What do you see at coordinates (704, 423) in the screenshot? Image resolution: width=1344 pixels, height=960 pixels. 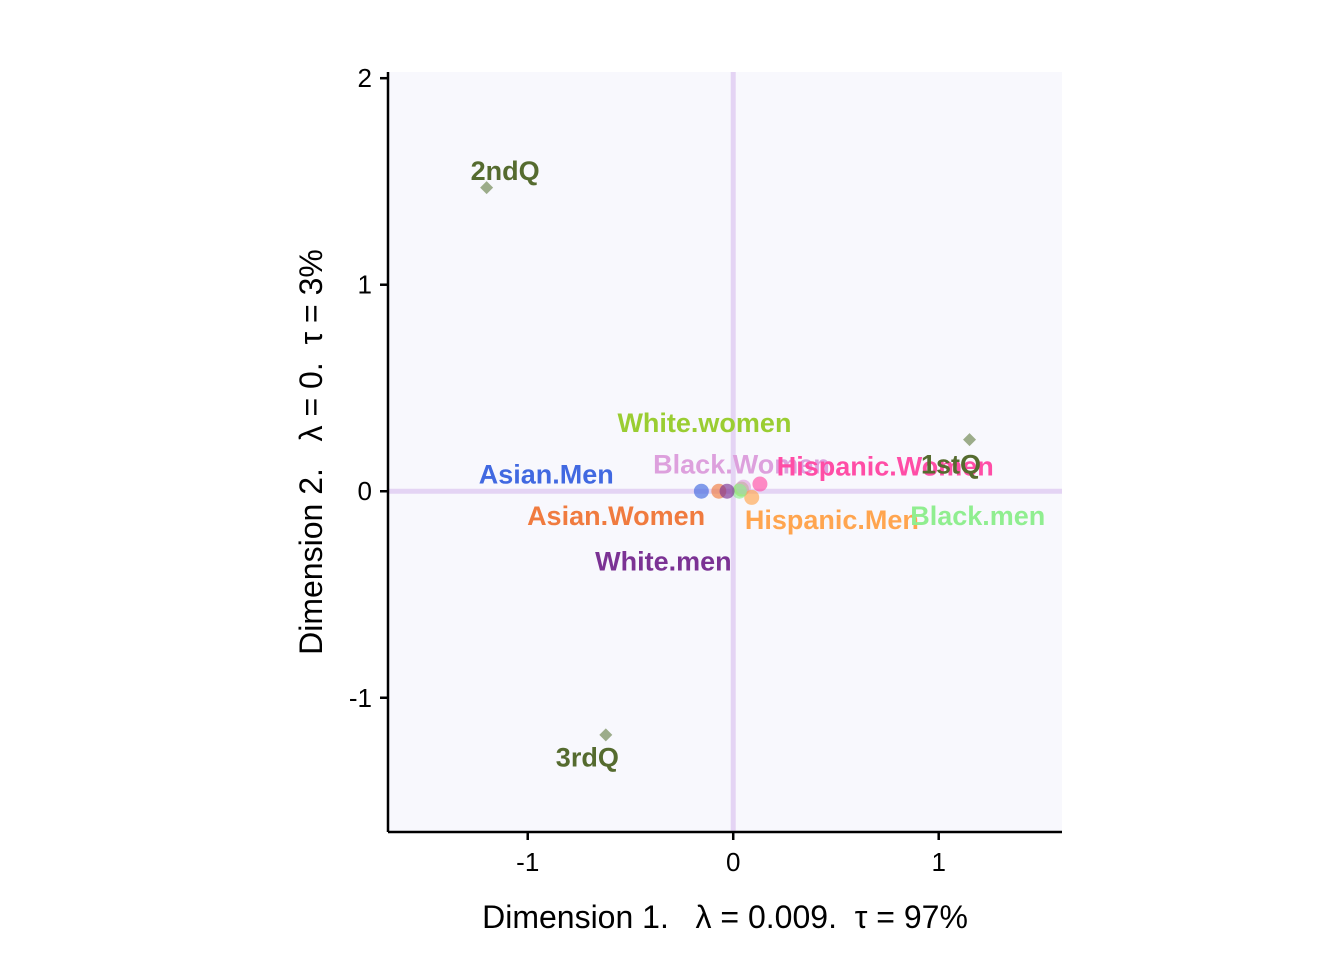 I see `data-label: White.women` at bounding box center [704, 423].